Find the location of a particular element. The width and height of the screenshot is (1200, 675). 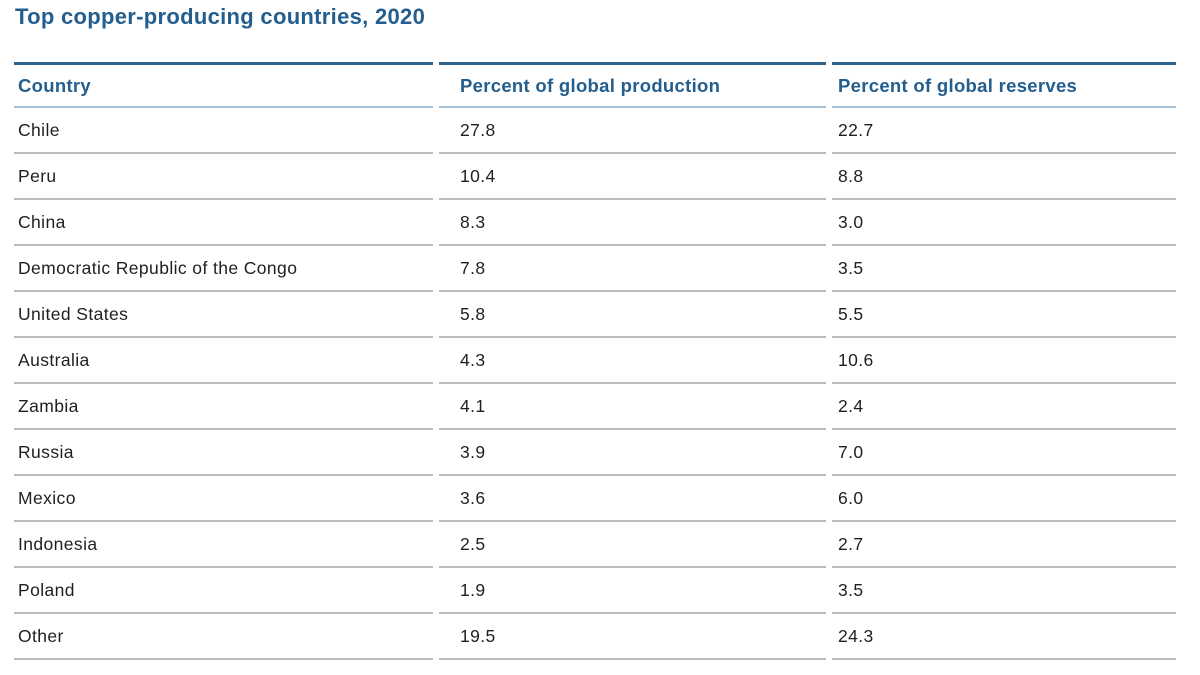

table-title: Top copper-producing countries, 2020 is located at coordinates (220, 16).